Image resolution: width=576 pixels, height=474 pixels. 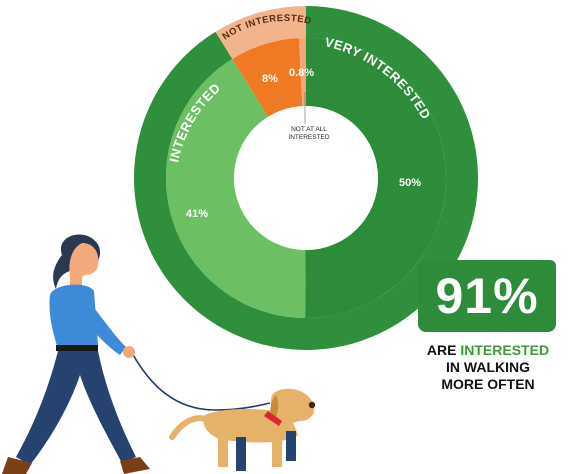 What do you see at coordinates (505, 350) in the screenshot?
I see `caption-accent: INTERESTED` at bounding box center [505, 350].